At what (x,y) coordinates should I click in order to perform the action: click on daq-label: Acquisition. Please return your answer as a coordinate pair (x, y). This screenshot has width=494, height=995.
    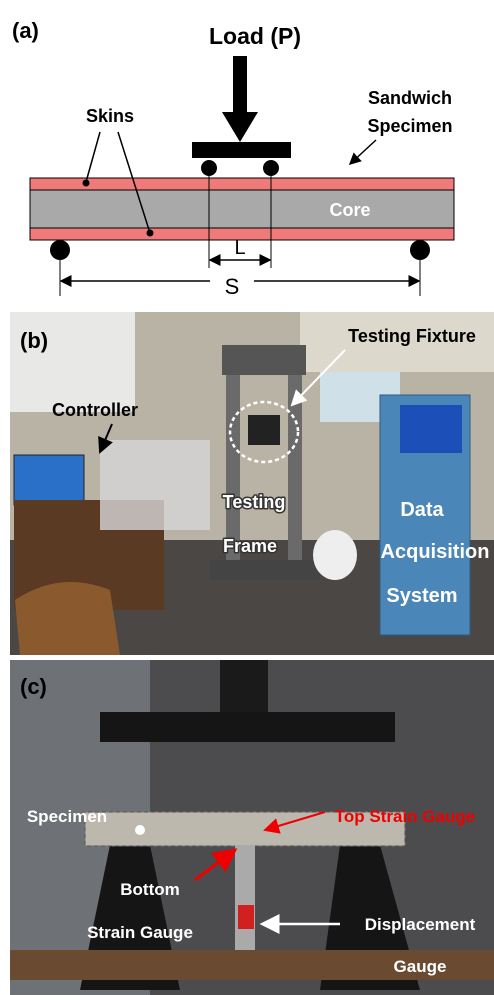
    Looking at the image, I should click on (435, 552).